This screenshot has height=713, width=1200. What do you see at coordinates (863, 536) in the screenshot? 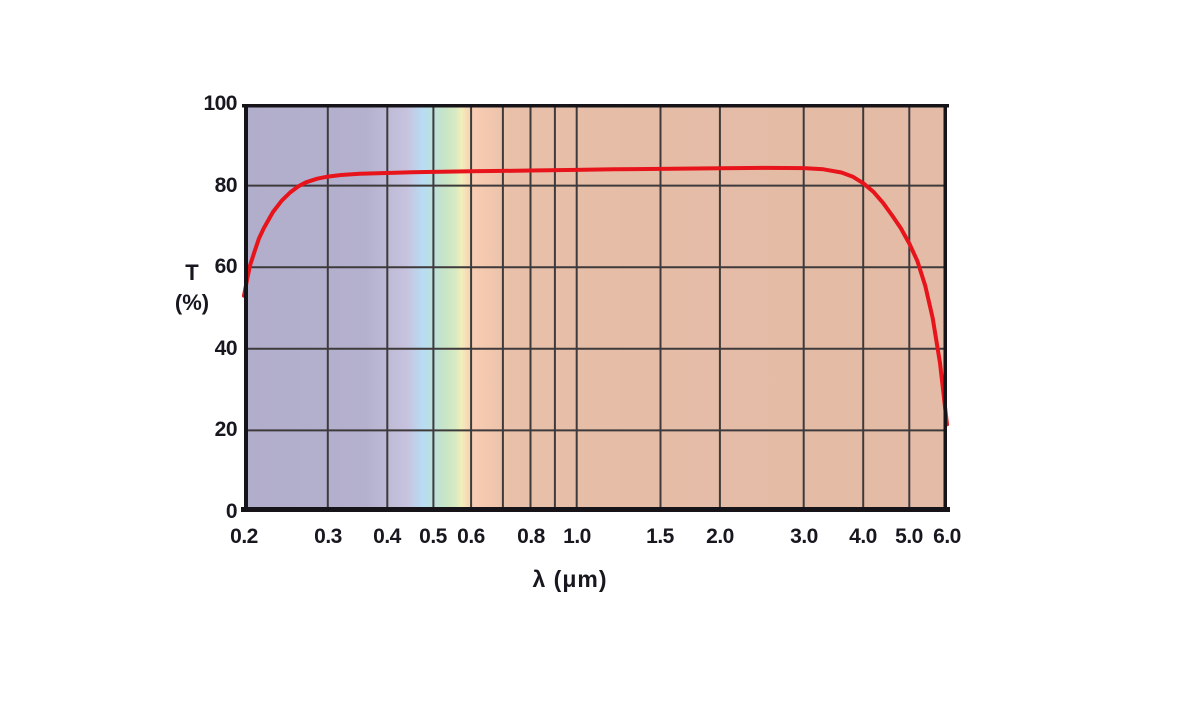
I see `x-tick-label: 4.0` at bounding box center [863, 536].